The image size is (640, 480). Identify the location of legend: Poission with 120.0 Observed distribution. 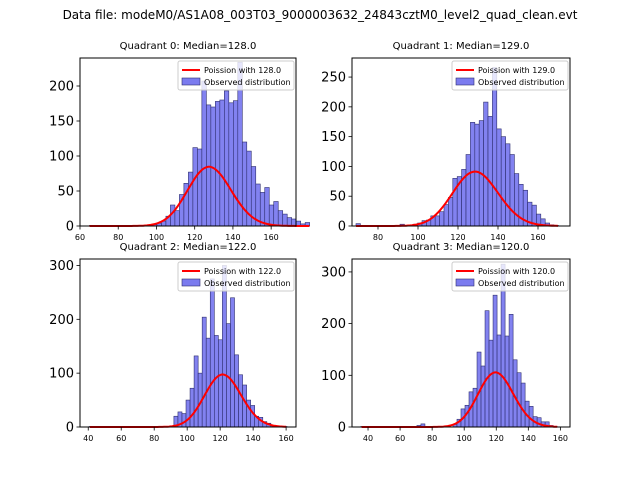
(510, 276).